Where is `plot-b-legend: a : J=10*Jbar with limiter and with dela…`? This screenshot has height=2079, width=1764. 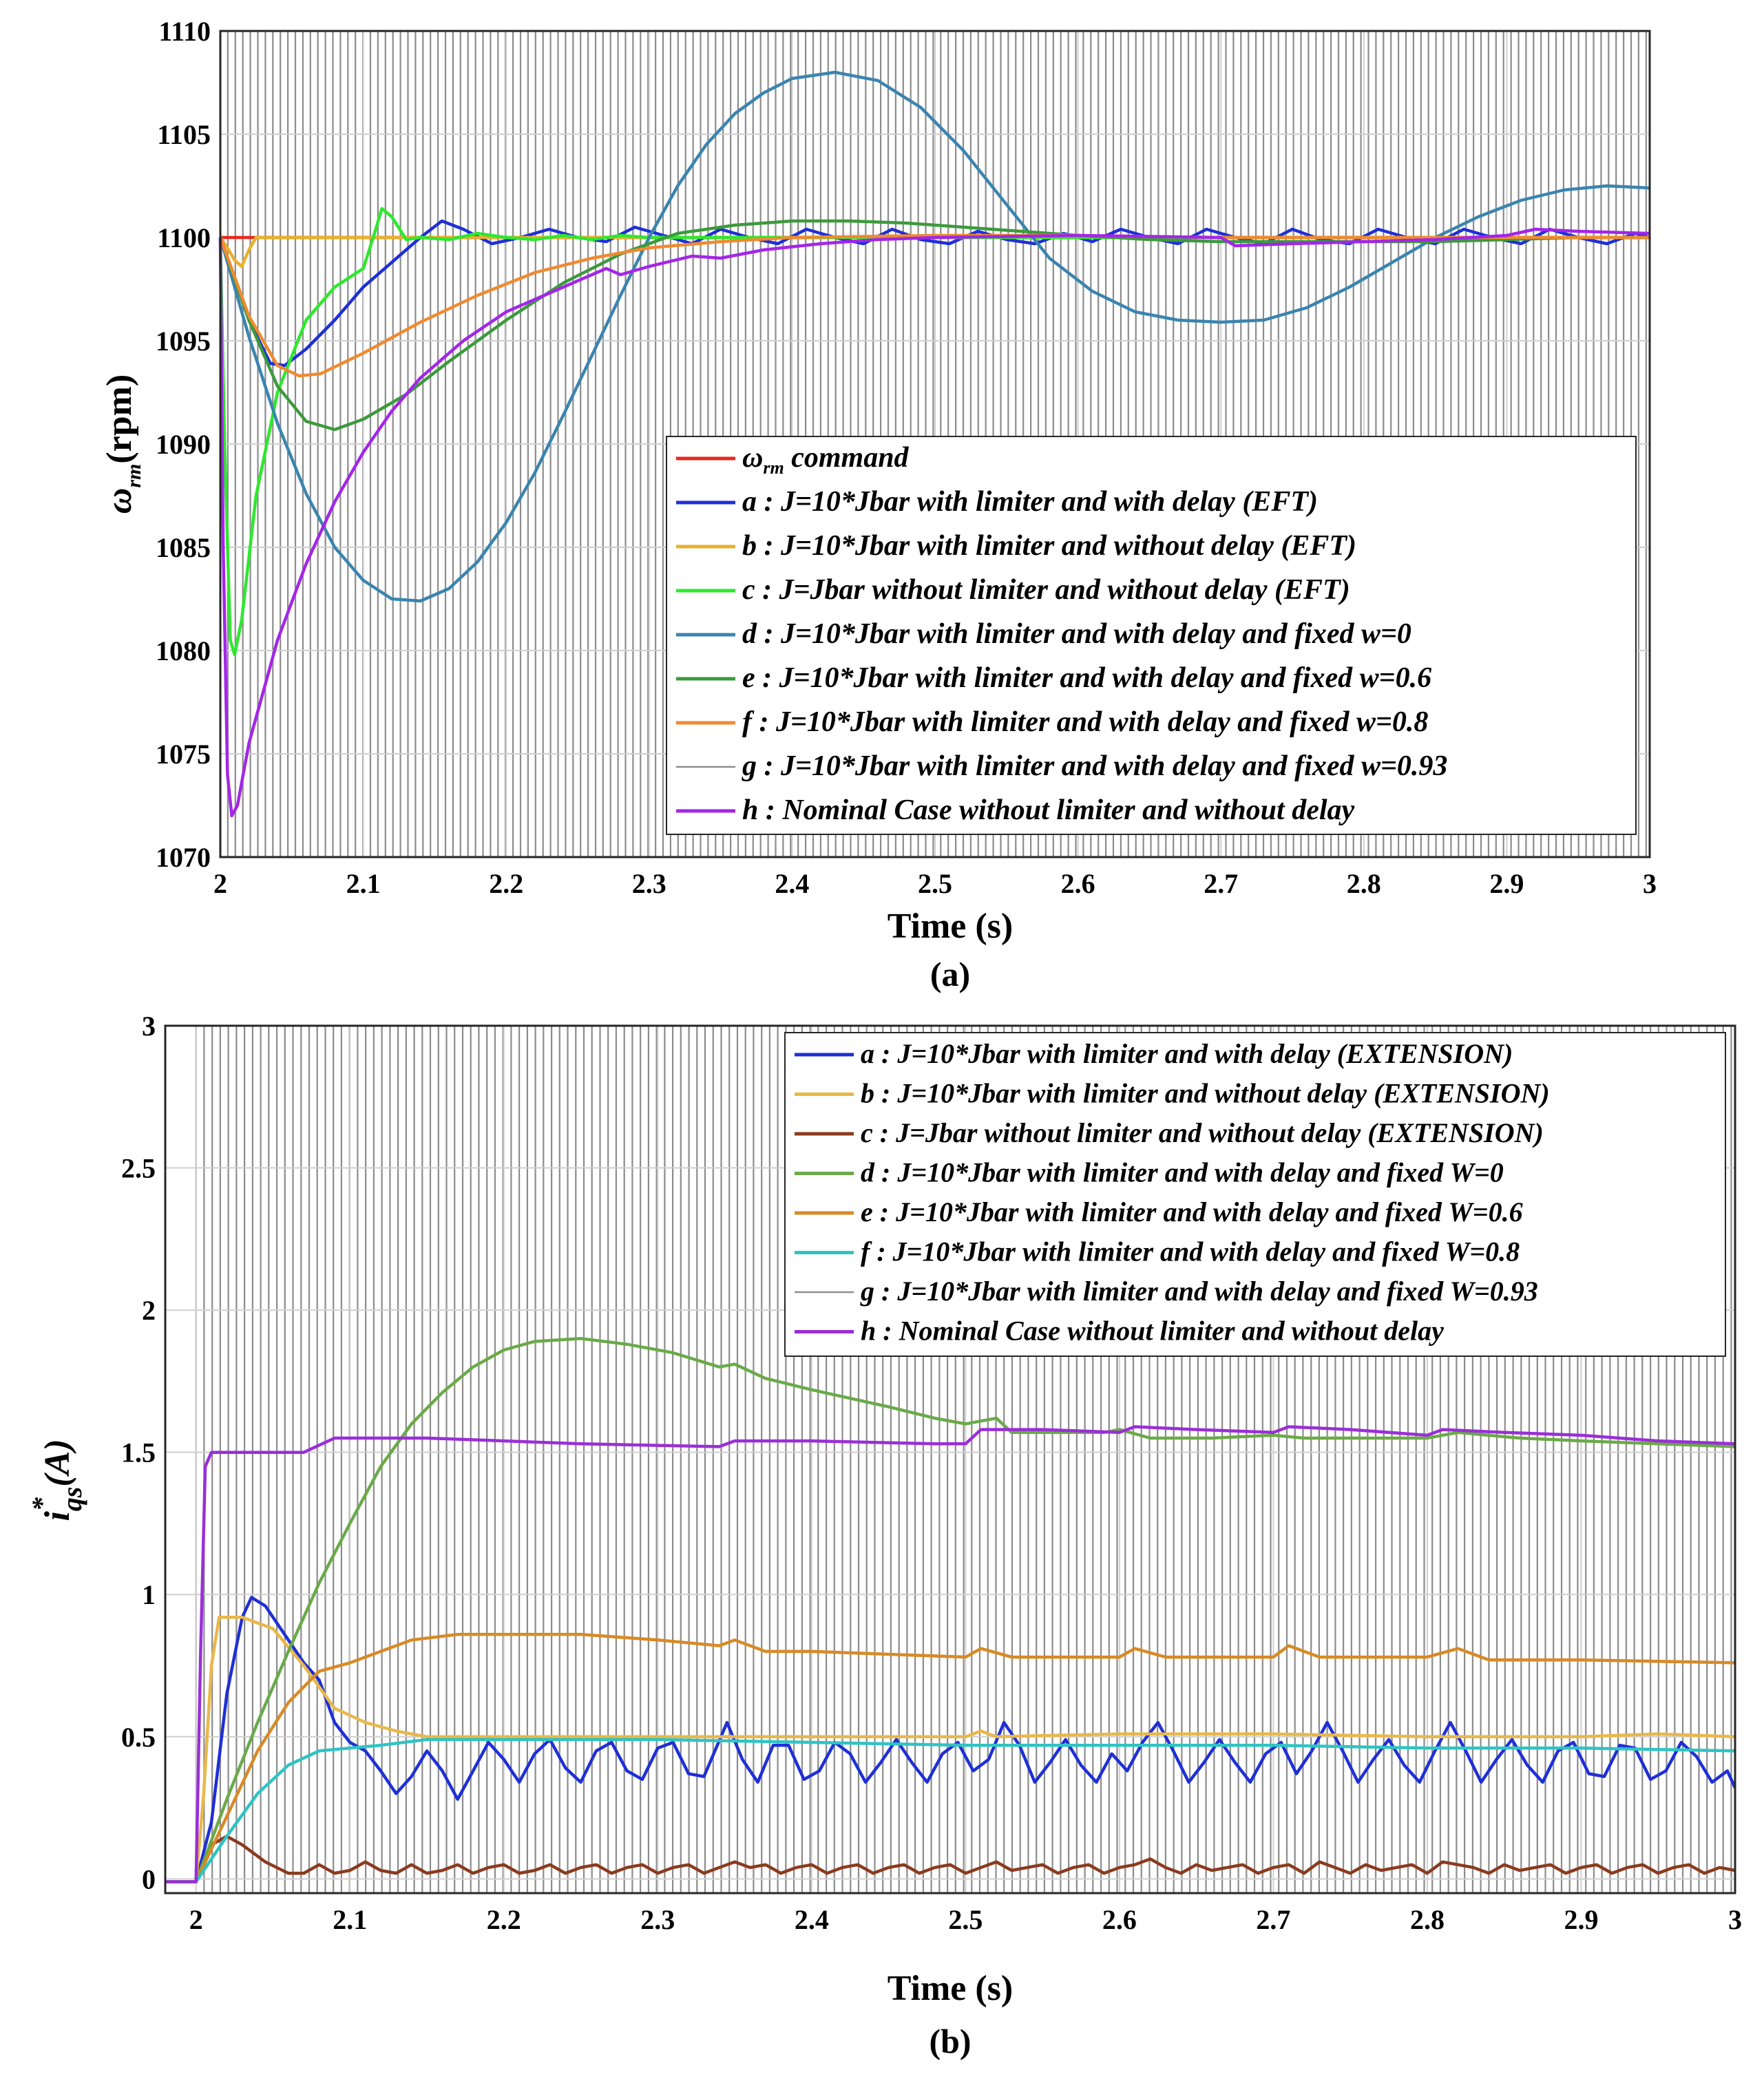
plot-b-legend: a : J=10*Jbar with limiter and with dela… is located at coordinates (1255, 1194).